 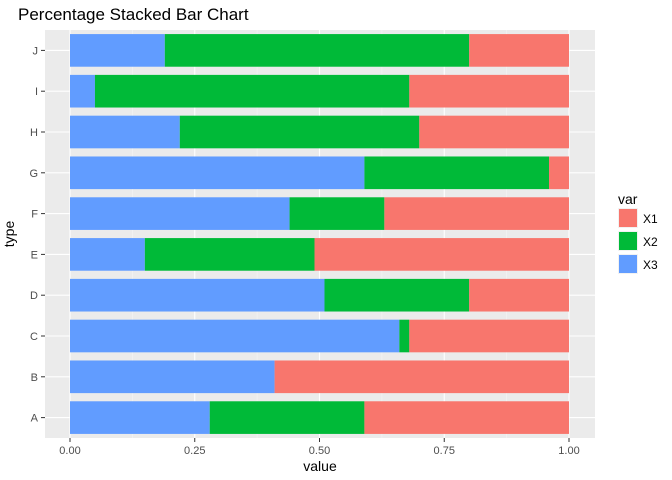 I want to click on legend-label-X2: X2, so click(x=650, y=242).